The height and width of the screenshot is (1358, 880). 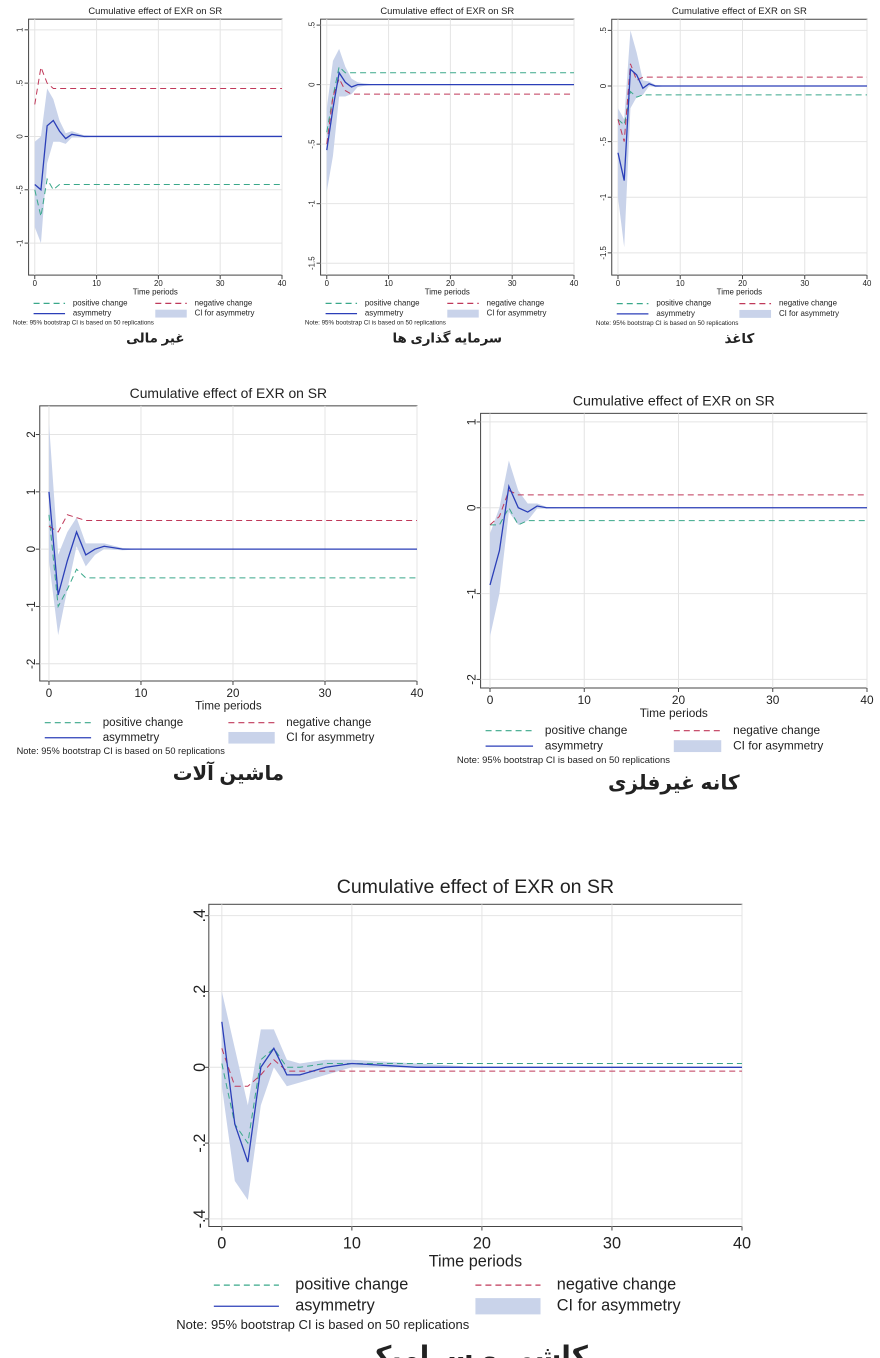 What do you see at coordinates (200, 992) in the screenshot?
I see `y-tick-label: .2` at bounding box center [200, 992].